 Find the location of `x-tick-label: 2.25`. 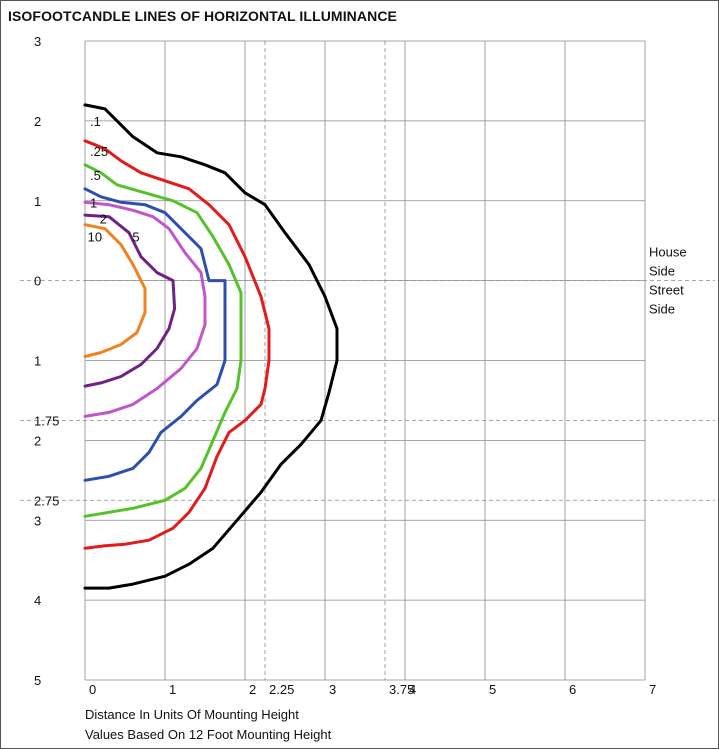

x-tick-label: 2.25 is located at coordinates (281, 689).